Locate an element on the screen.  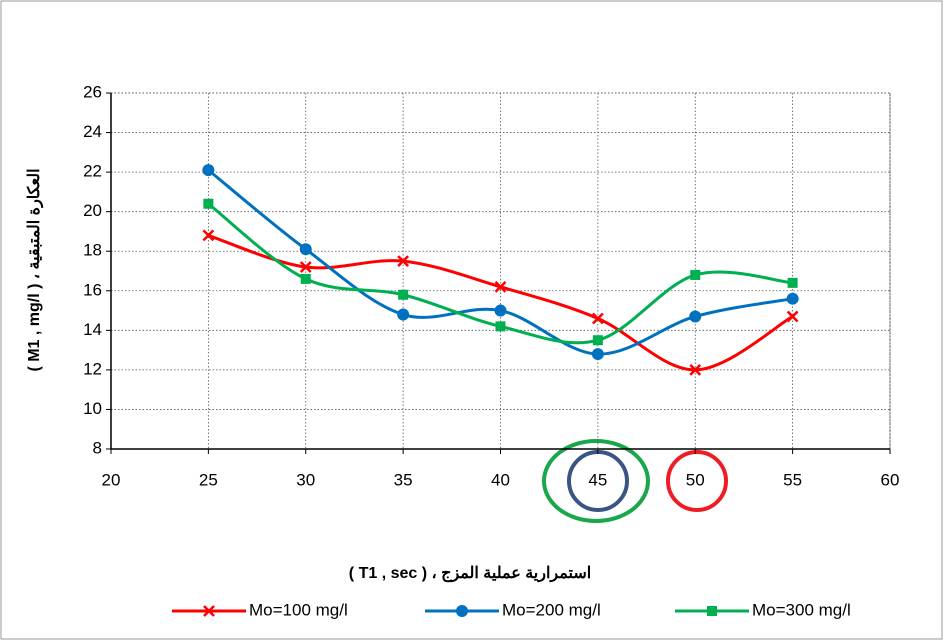
legend-label: Mo=300 mg/l is located at coordinates (801, 609).